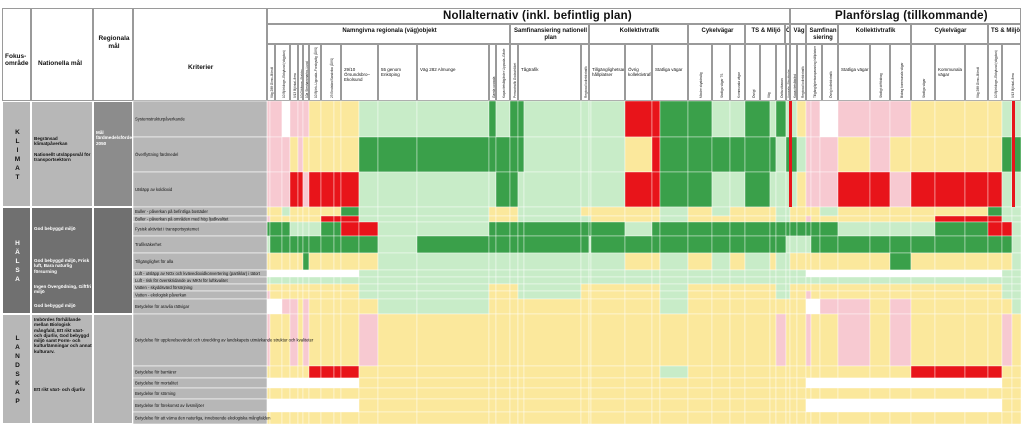 This screenshot has width=1023, height=428. I want to click on column-label-cell: Gamla uppsala, so click(492, 72).